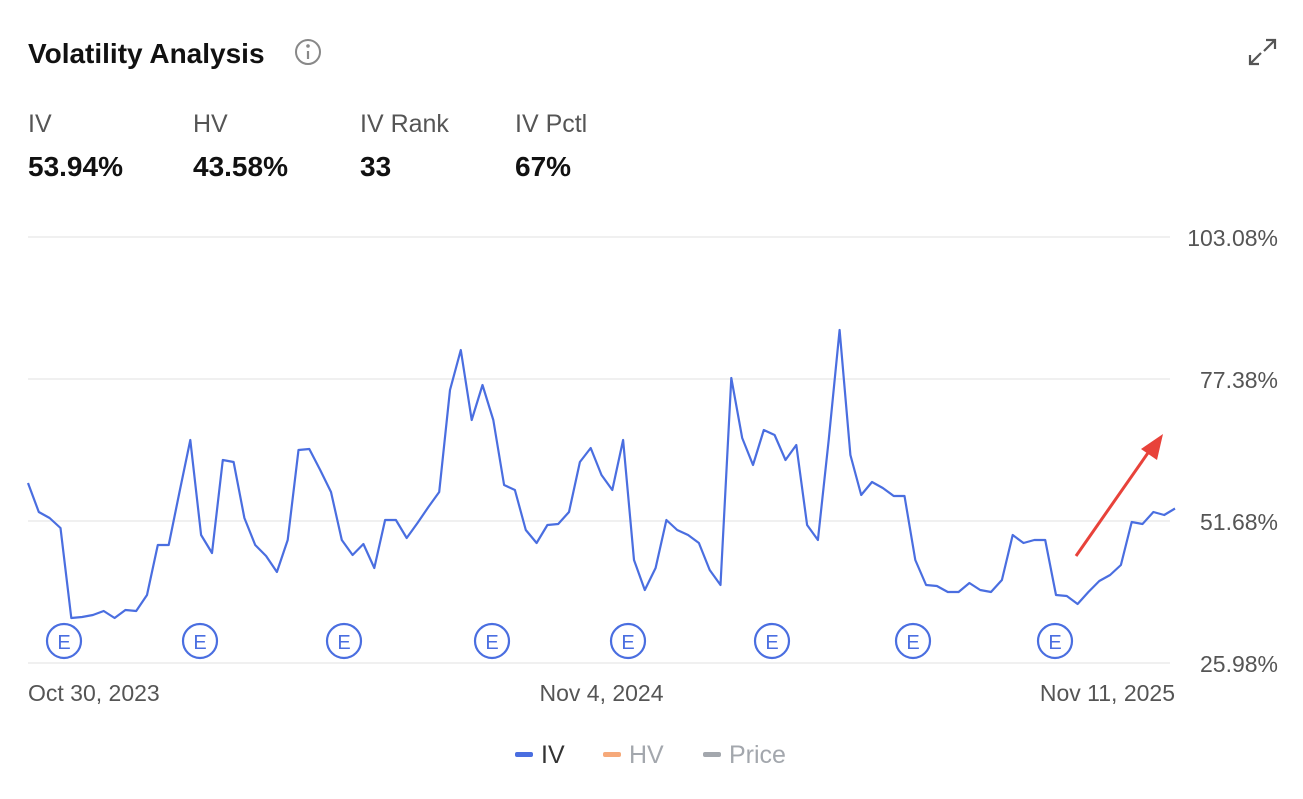 This screenshot has width=1303, height=799. What do you see at coordinates (94, 693) in the screenshot?
I see `x-tick-label: Oct 30, 2023` at bounding box center [94, 693].